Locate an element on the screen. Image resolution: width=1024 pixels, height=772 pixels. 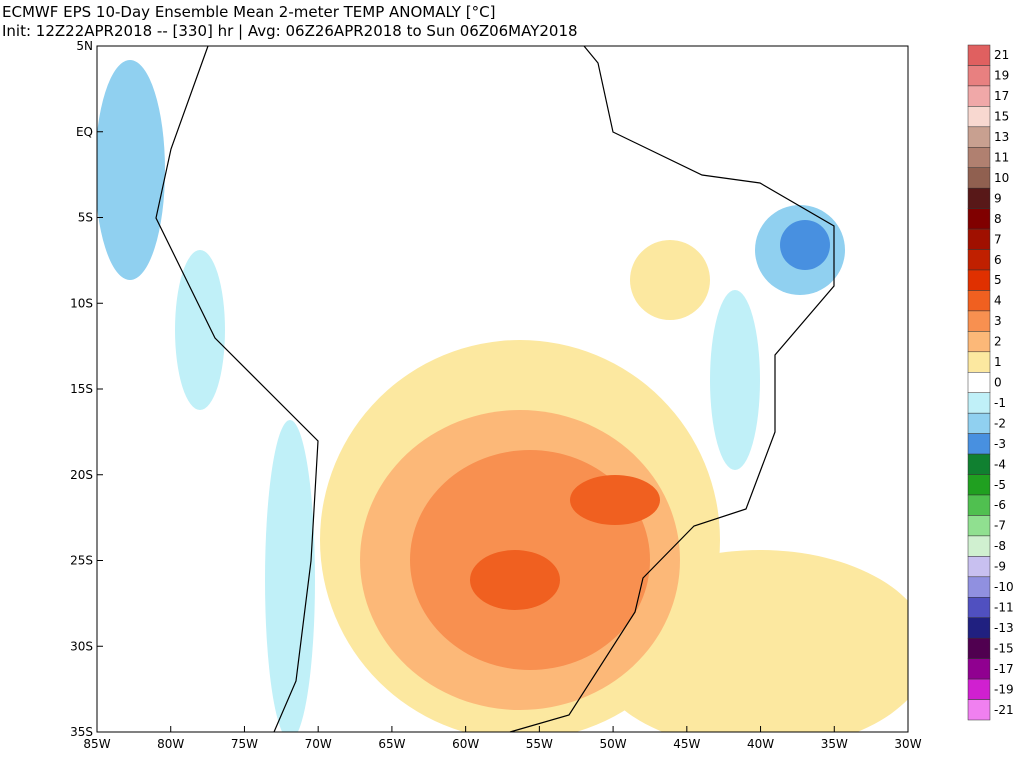
colorbar-label: -4 is located at coordinates (1000, 464).